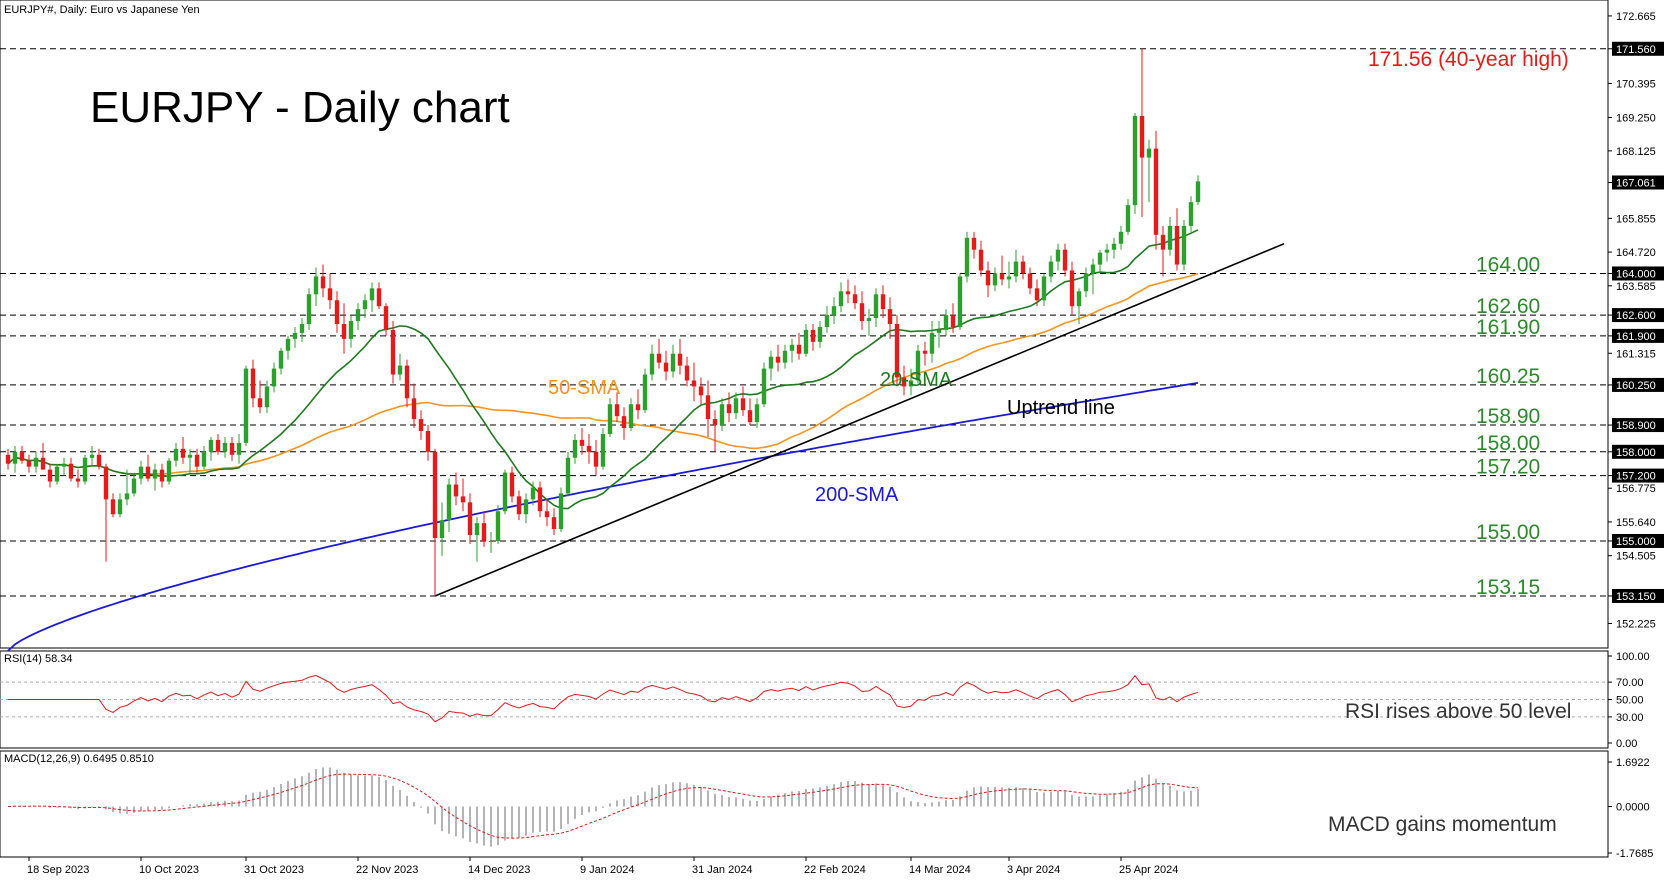 The image size is (1669, 882). I want to click on time-tick-label: 9 Jan 2024, so click(607, 870).